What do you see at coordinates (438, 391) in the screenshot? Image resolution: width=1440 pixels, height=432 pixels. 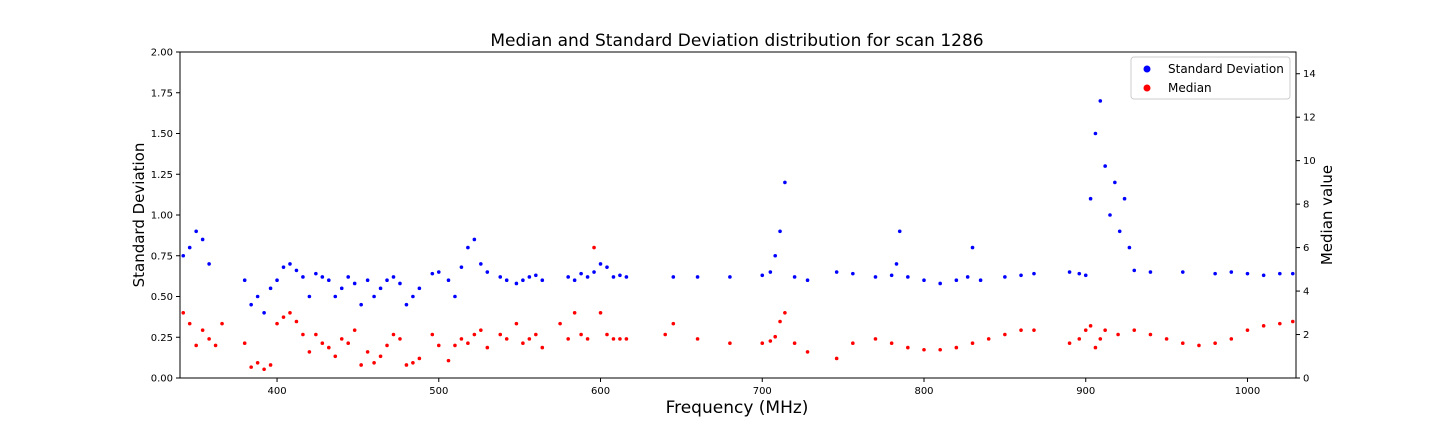 I see `x-tick-label: 500` at bounding box center [438, 391].